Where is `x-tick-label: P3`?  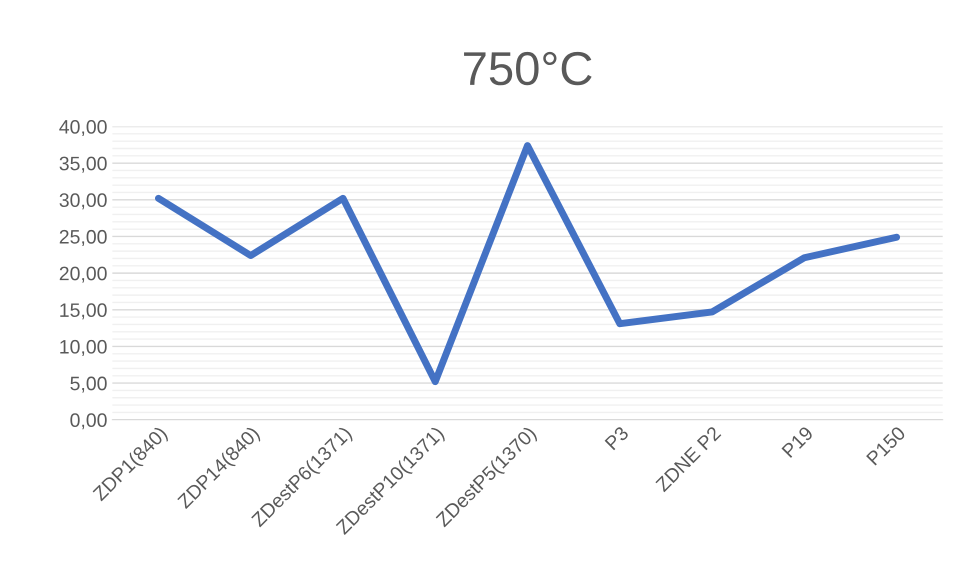 x-tick-label: P3 is located at coordinates (617, 438).